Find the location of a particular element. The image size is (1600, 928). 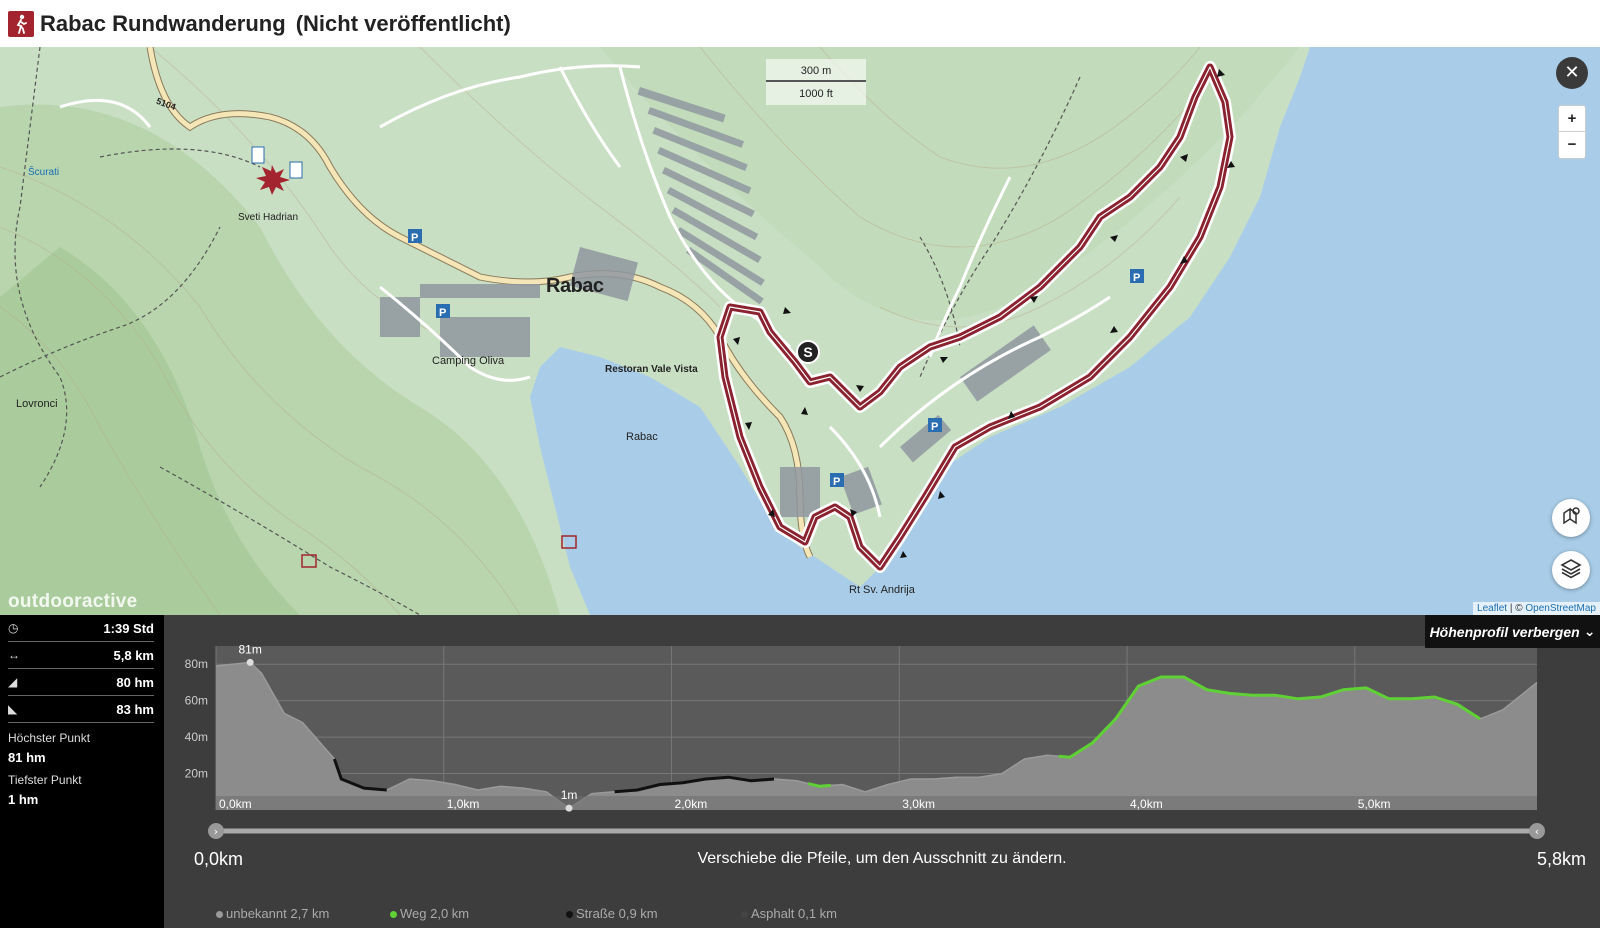

range-handle-right is located at coordinates (1537, 831).